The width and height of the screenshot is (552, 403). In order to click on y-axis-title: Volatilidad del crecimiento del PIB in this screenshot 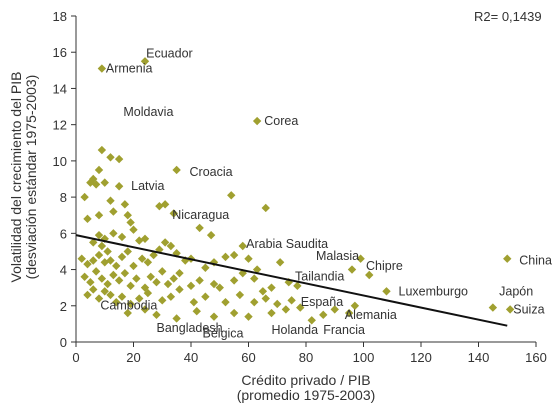, I will do `click(16, 177)`.